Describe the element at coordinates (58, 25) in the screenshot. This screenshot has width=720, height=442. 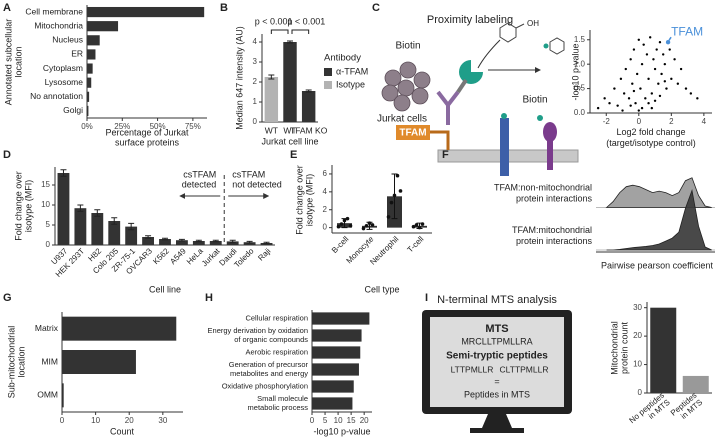
I see `y-tick-label: Mitochondria` at that location.